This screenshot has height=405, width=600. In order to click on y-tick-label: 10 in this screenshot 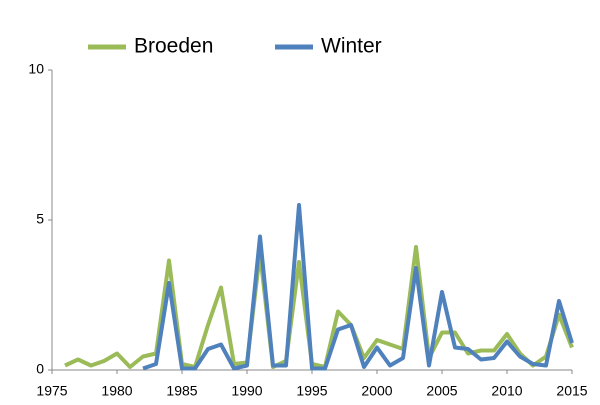, I will do `click(36, 69)`.